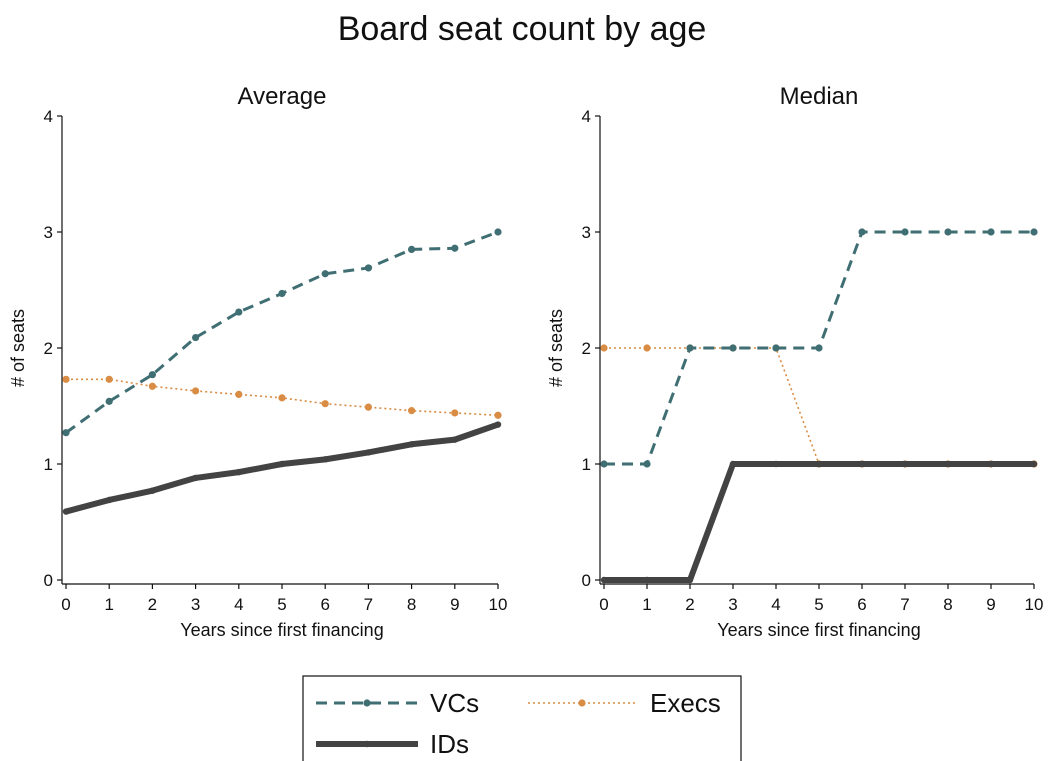  I want to click on series-line-vcs, so click(282, 332).